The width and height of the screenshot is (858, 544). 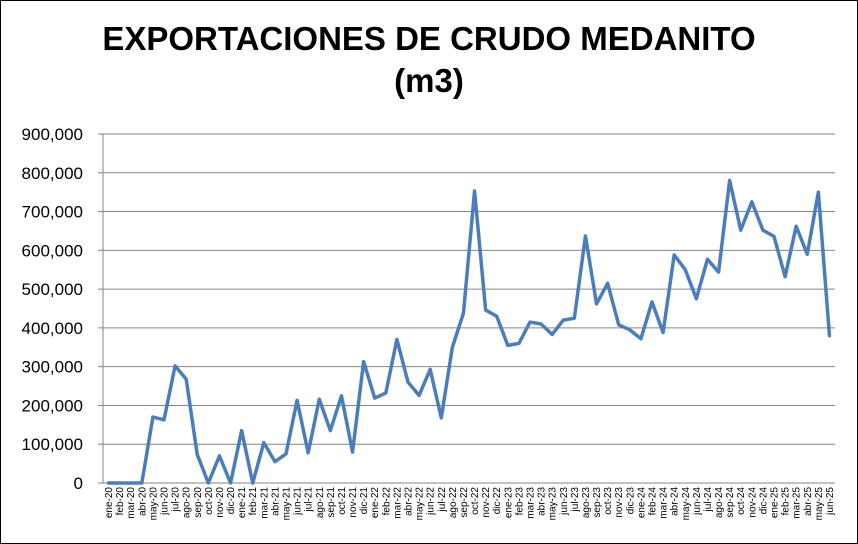 What do you see at coordinates (52, 405) in the screenshot?
I see `y-tick-label: 200,000` at bounding box center [52, 405].